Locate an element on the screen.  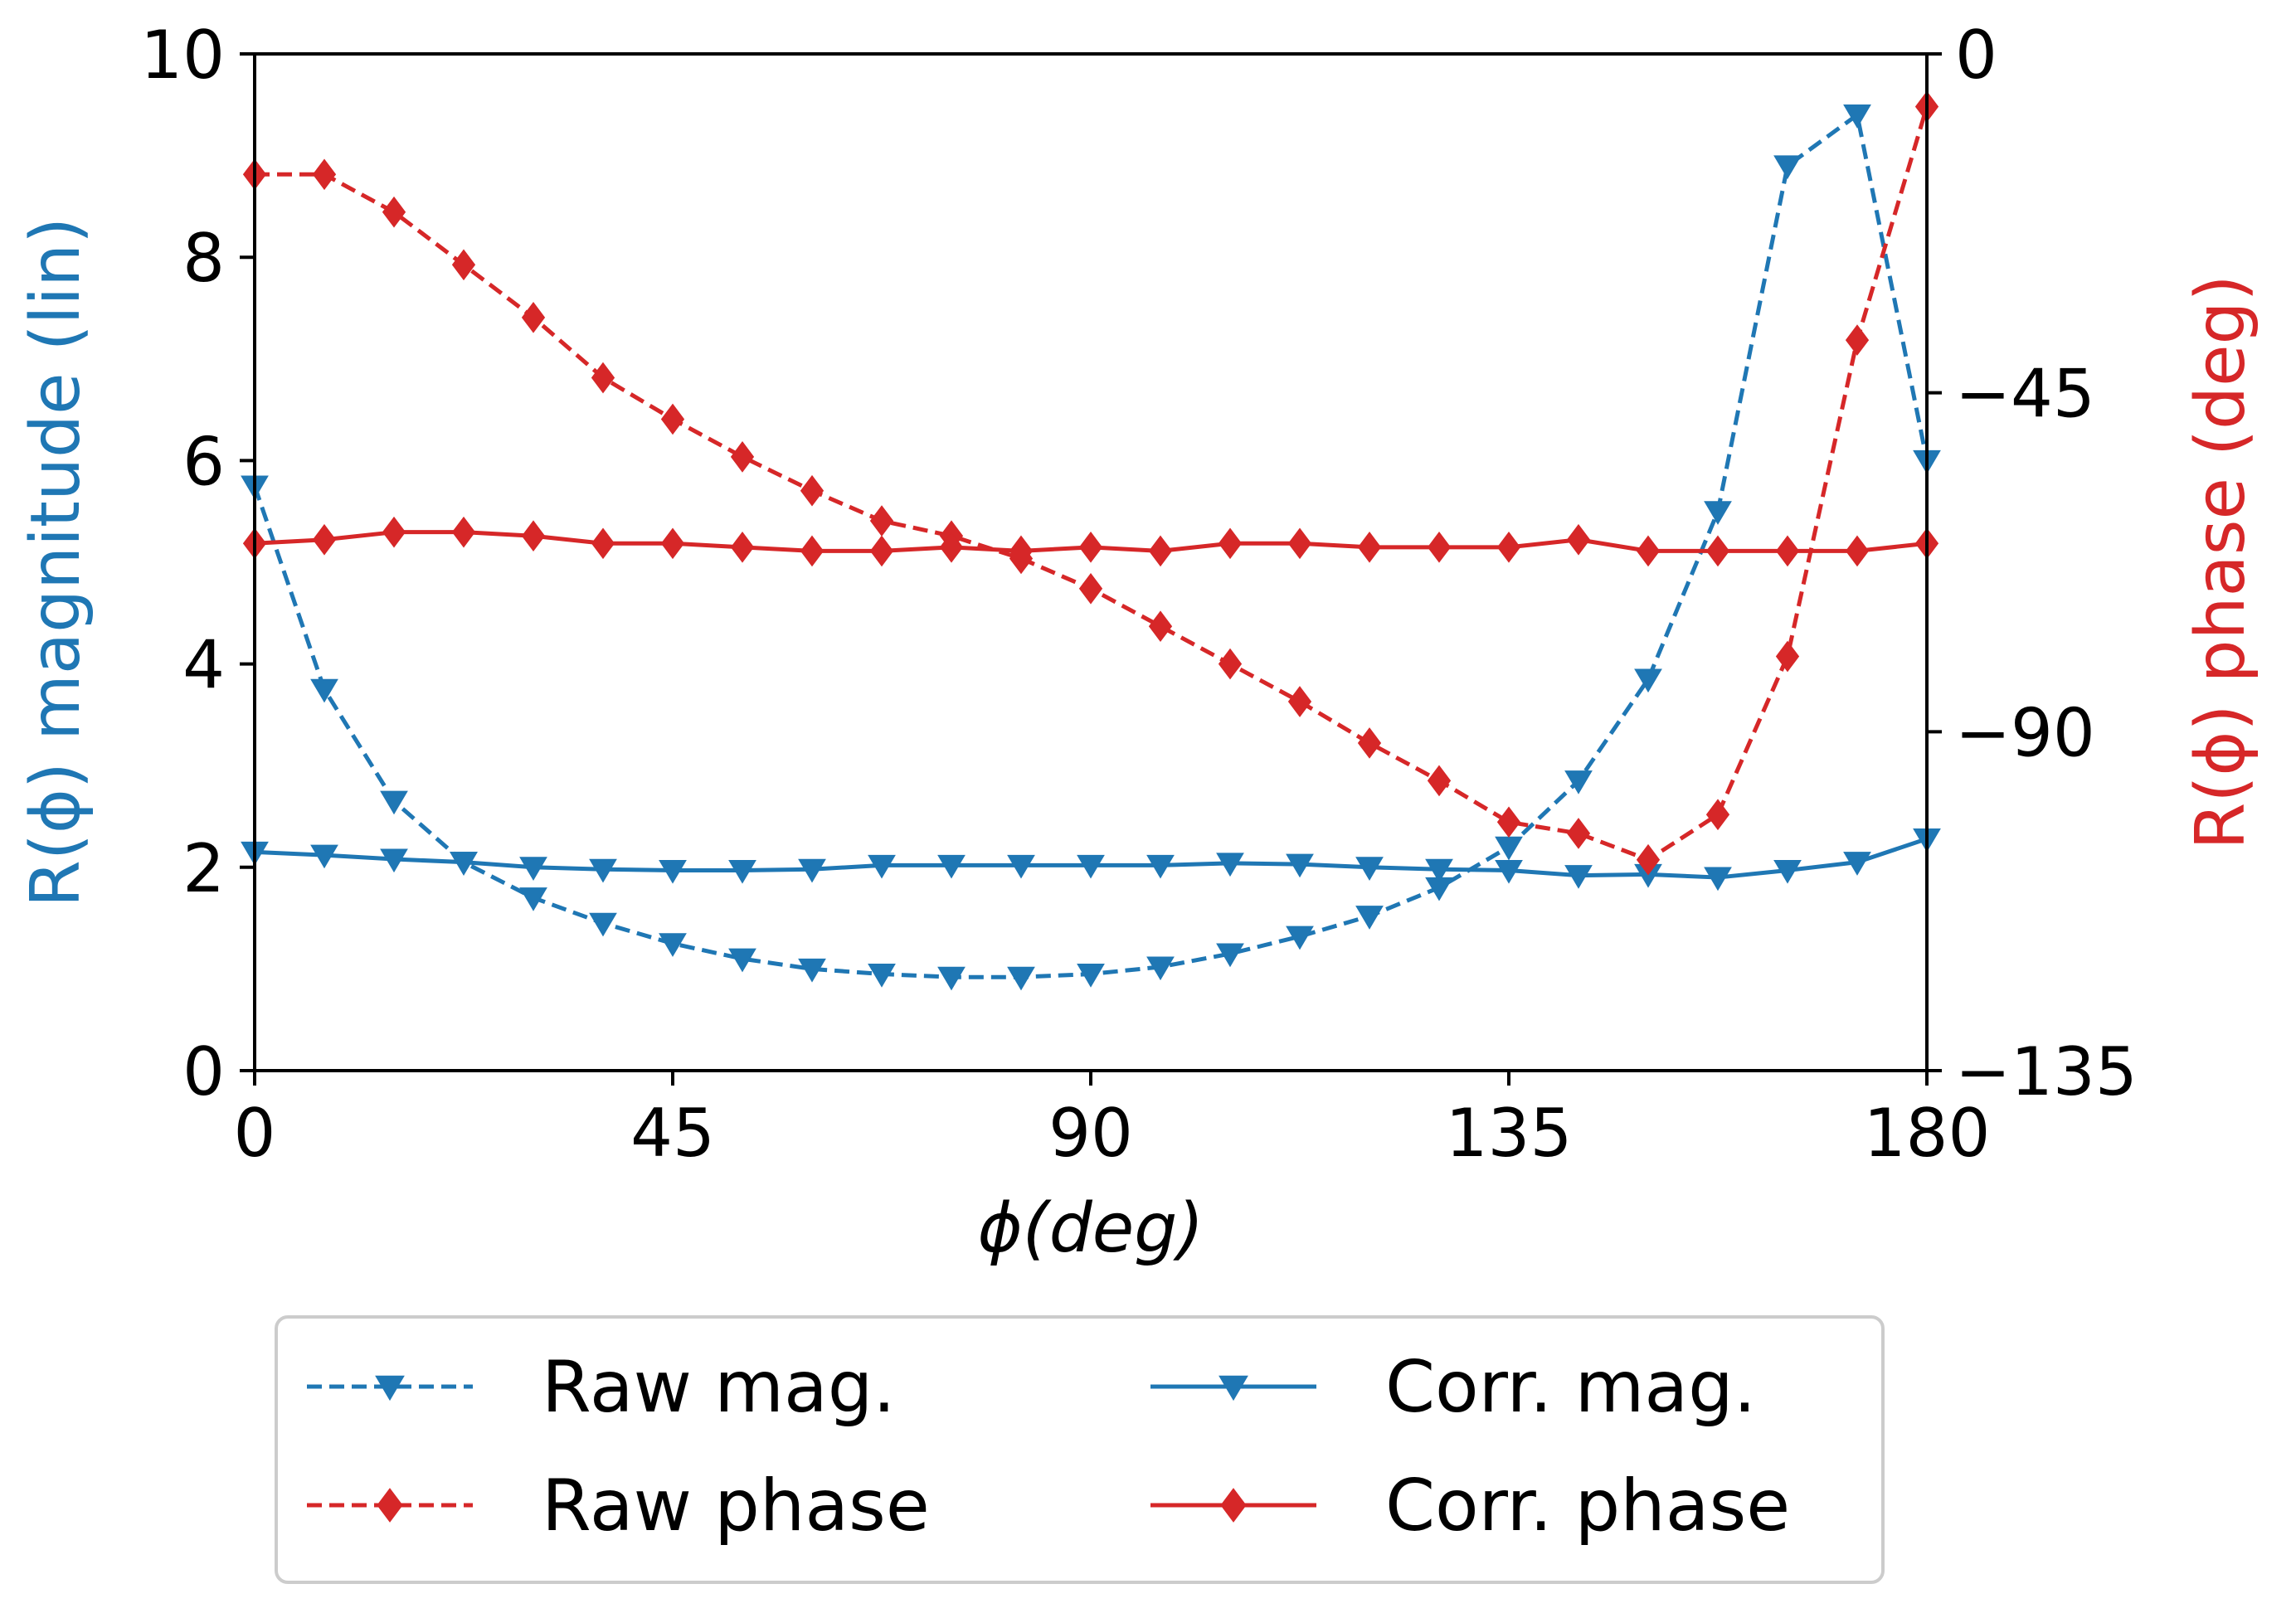
left-y-tick-label: 4 is located at coordinates (203, 665).